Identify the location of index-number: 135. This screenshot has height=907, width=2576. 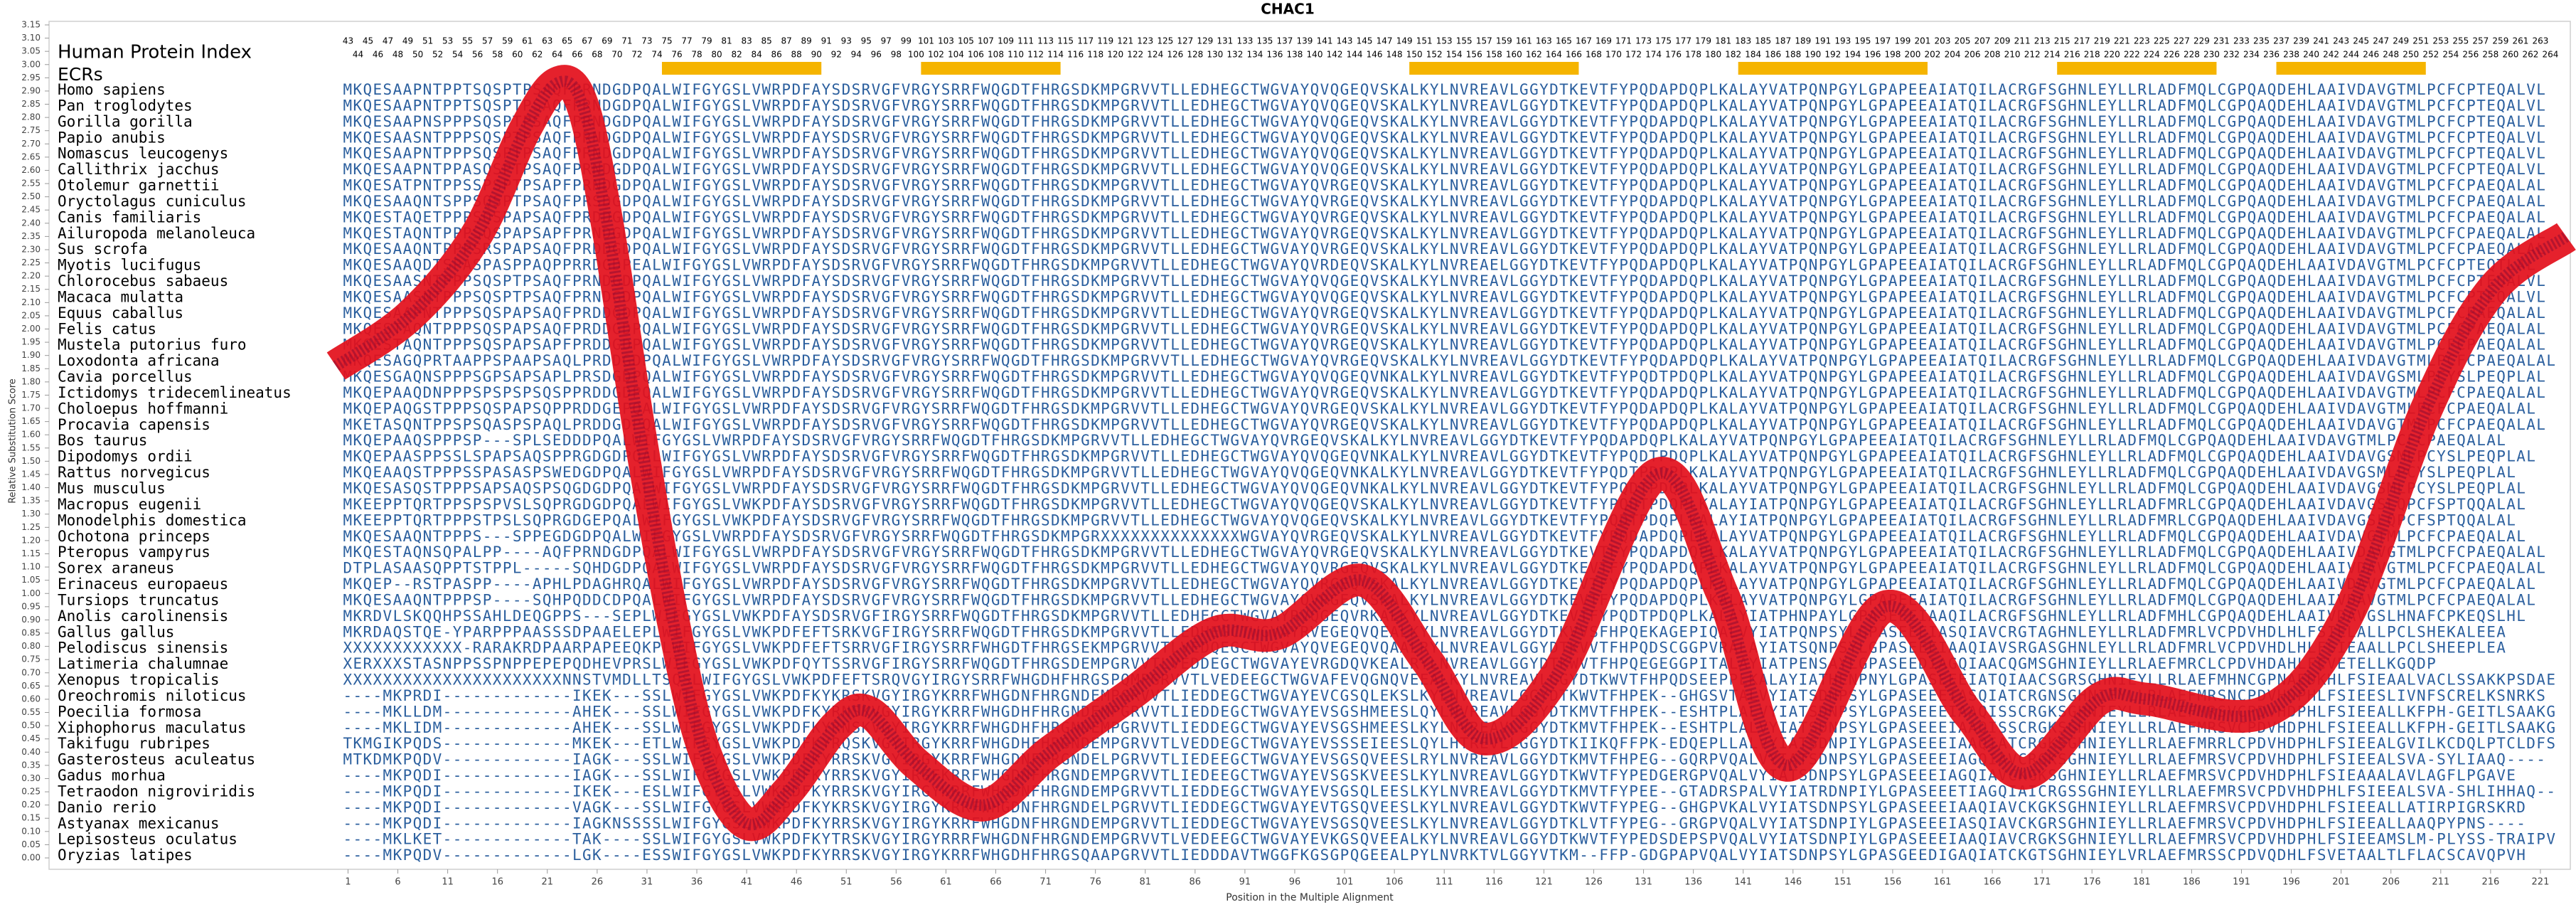
(1264, 41).